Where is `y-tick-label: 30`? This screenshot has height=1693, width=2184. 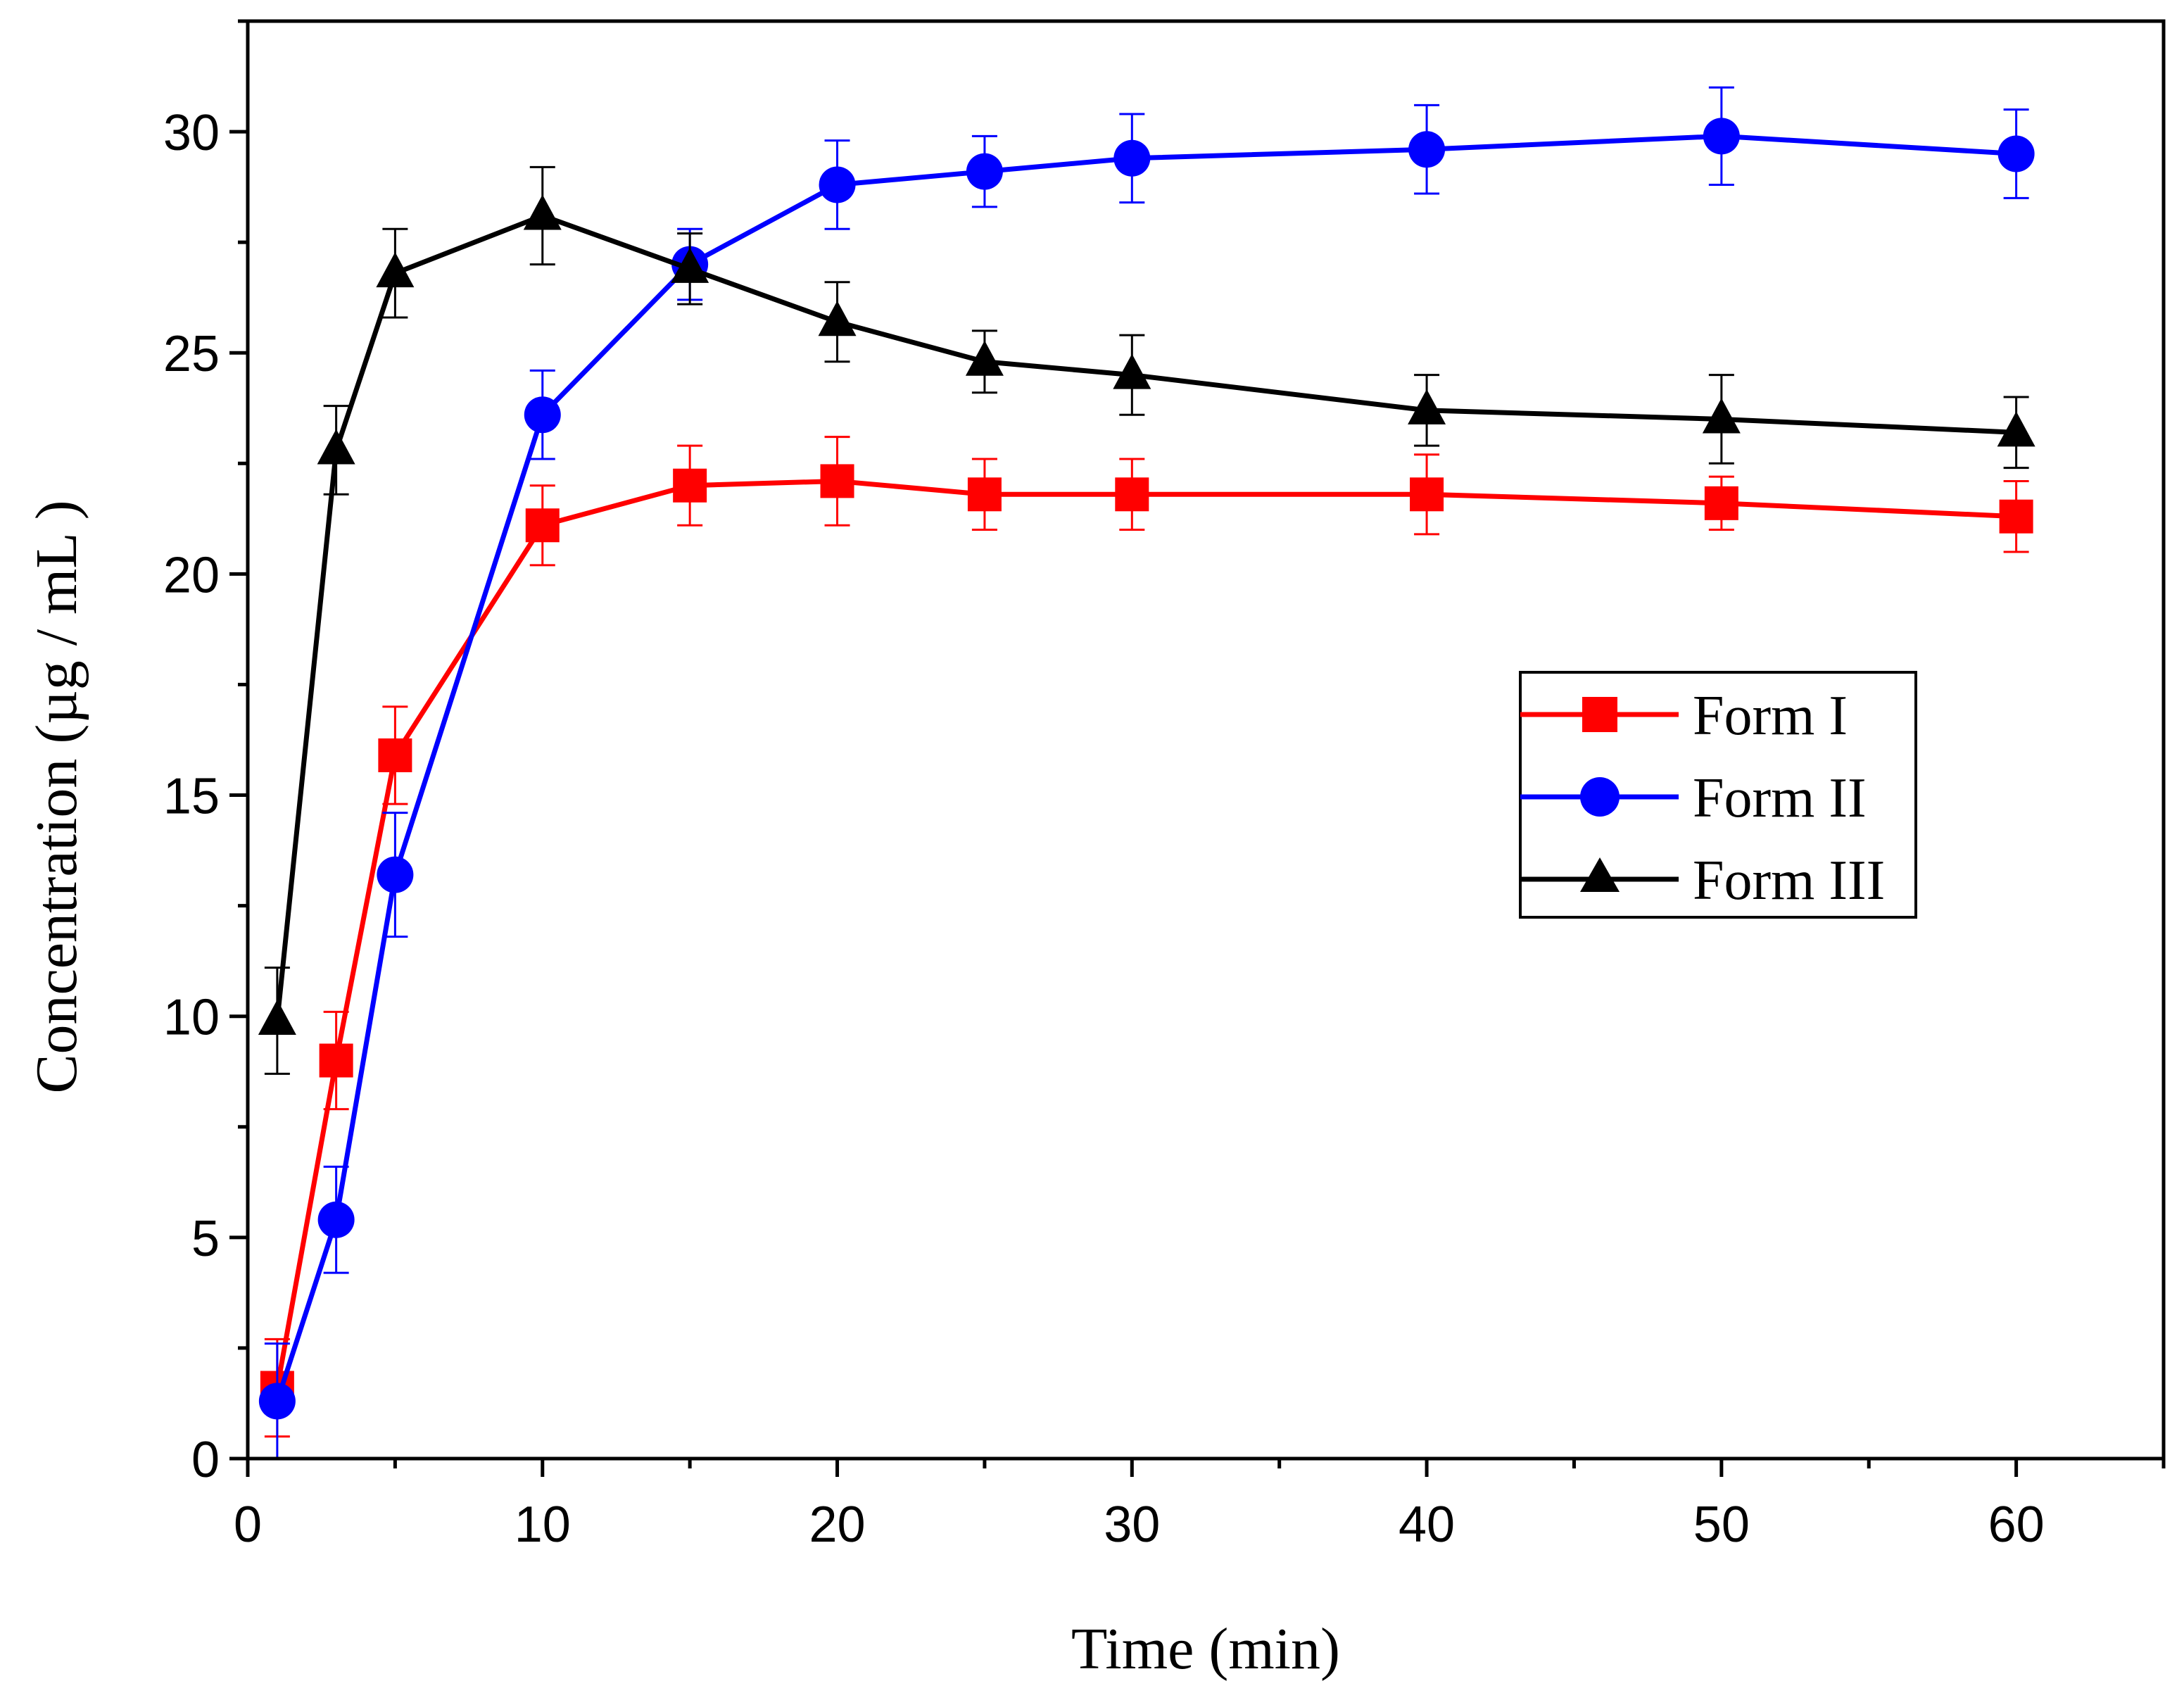
y-tick-label: 30 is located at coordinates (192, 133).